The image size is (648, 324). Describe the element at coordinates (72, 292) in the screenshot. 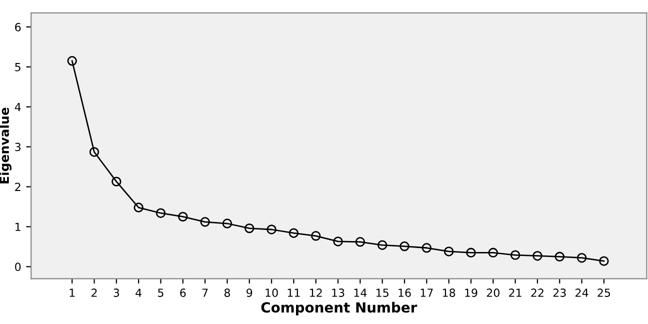

I see `x-tick-label: 1` at that location.